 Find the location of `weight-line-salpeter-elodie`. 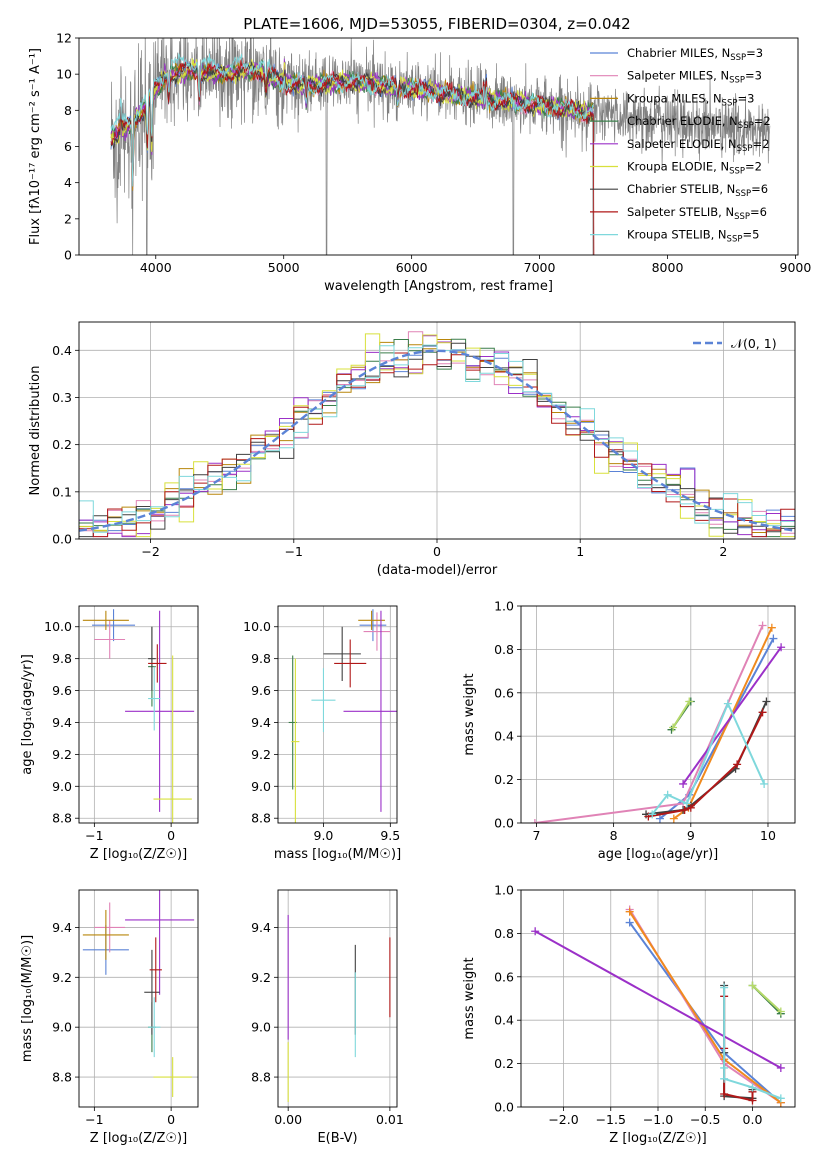

weight-line-salpeter-elodie is located at coordinates (732, 715).